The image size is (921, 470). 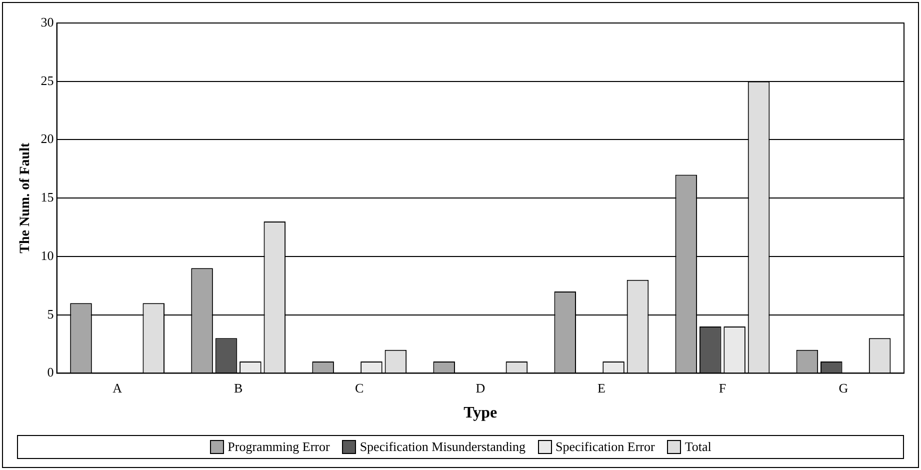 I want to click on legend-label: Programming Error, so click(x=279, y=447).